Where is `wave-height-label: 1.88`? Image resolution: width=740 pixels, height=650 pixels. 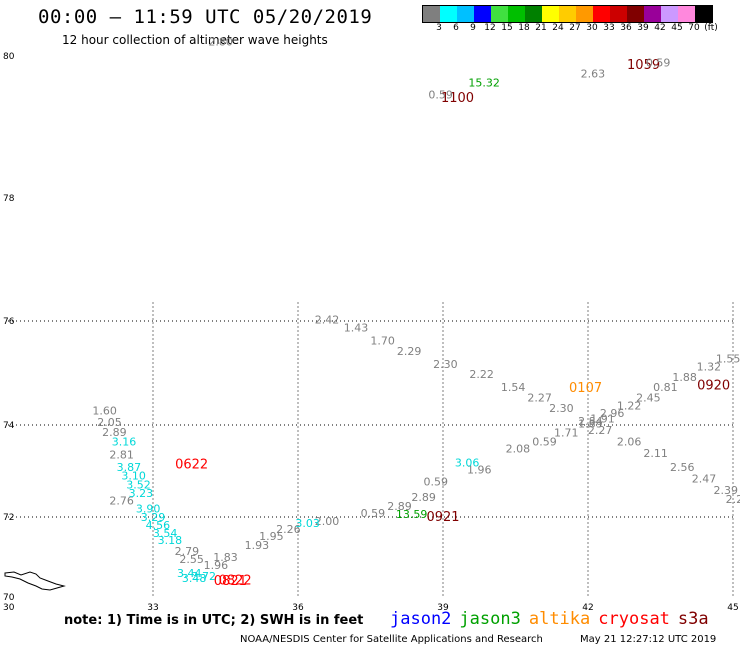
wave-height-label: 1.88 is located at coordinates (684, 377).